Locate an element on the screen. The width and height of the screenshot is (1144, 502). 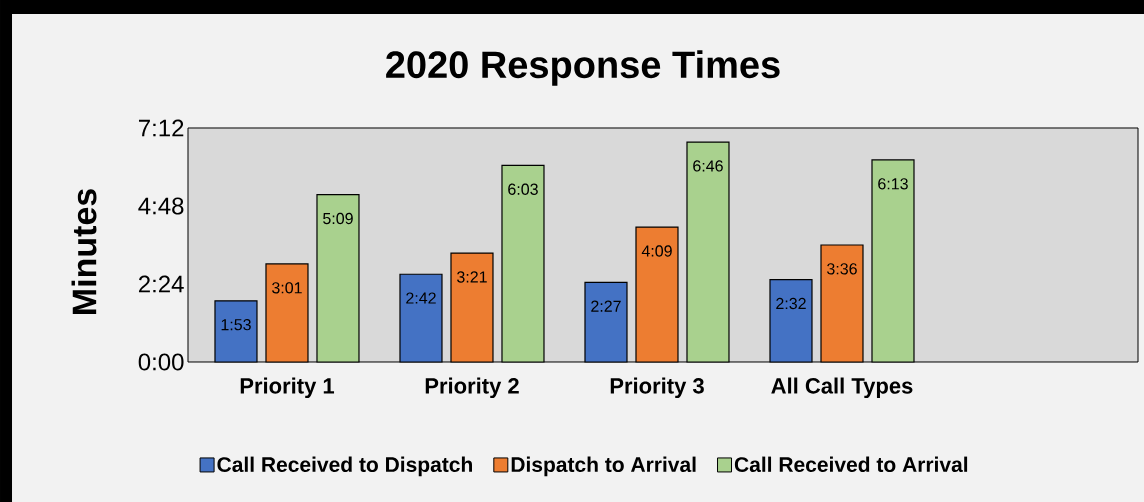
x-tick-label: Priority 2 is located at coordinates (472, 388).